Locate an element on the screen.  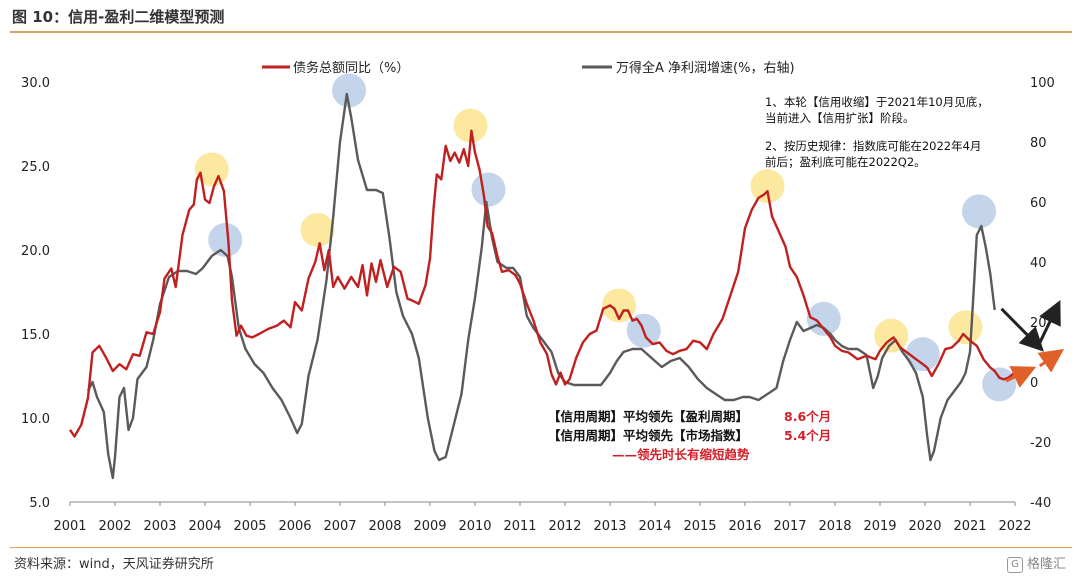
x-tick-label: 2010 is located at coordinates (474, 526).